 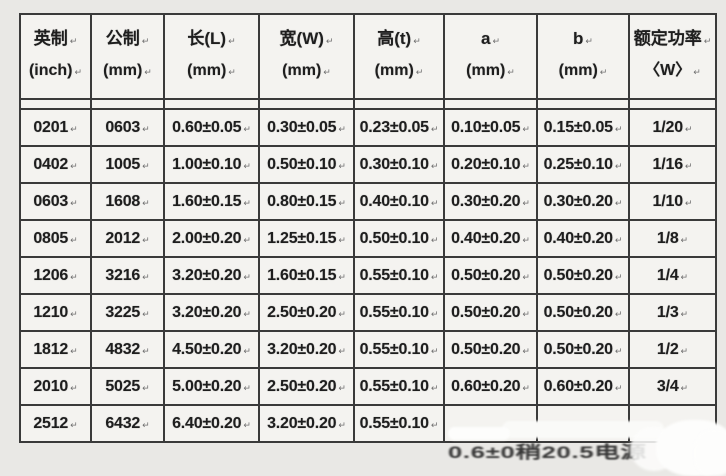 What do you see at coordinates (490, 38) in the screenshot?
I see `column-title: a ↵` at bounding box center [490, 38].